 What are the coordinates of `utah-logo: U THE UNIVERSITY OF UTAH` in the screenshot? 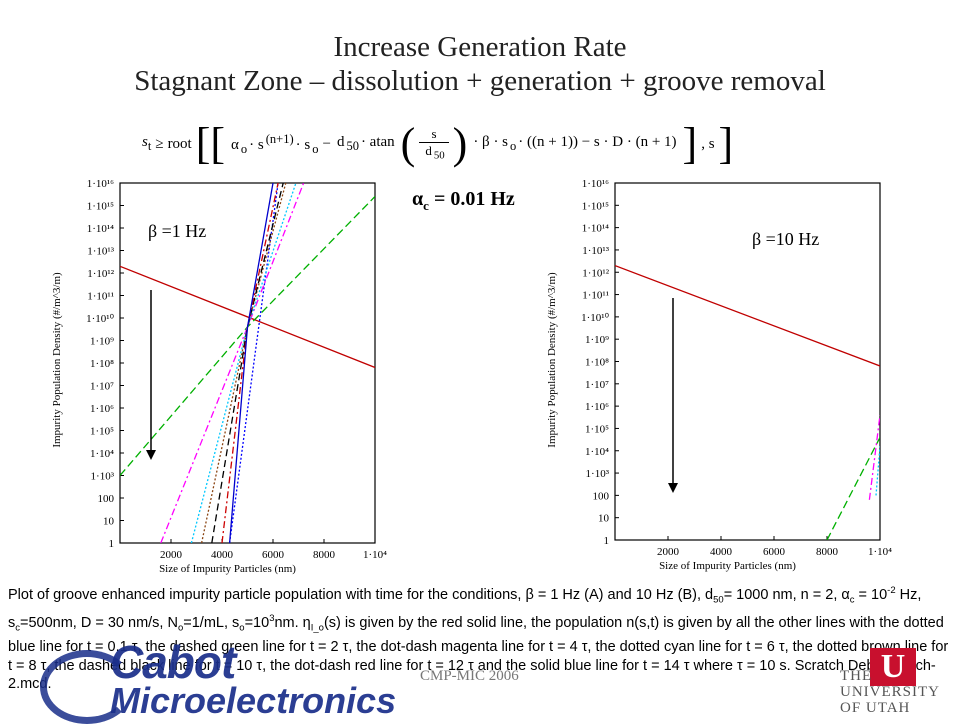 It's located at (897, 683).